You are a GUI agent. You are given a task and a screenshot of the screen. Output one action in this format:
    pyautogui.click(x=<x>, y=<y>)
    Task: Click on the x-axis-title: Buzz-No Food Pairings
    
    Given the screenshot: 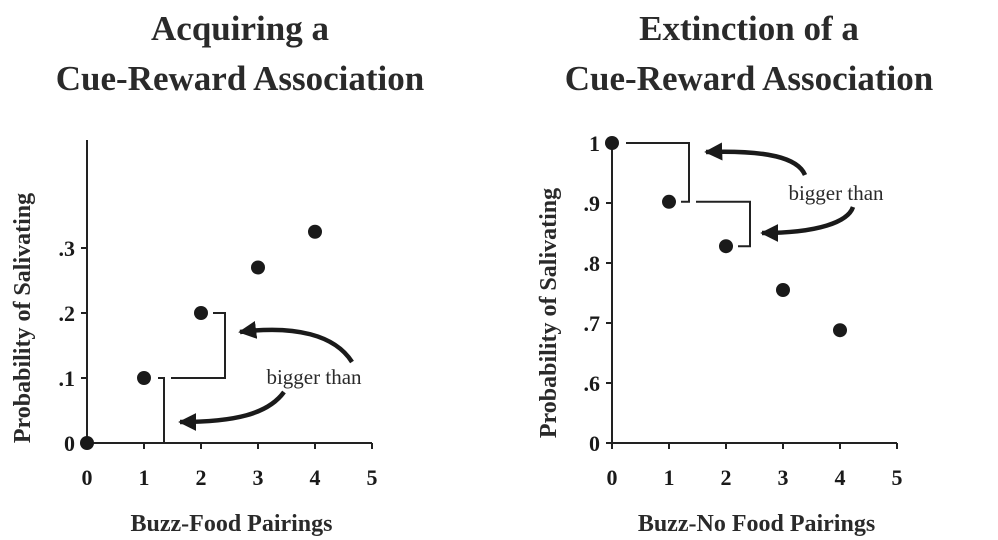 What is the action you would take?
    pyautogui.click(x=756, y=524)
    